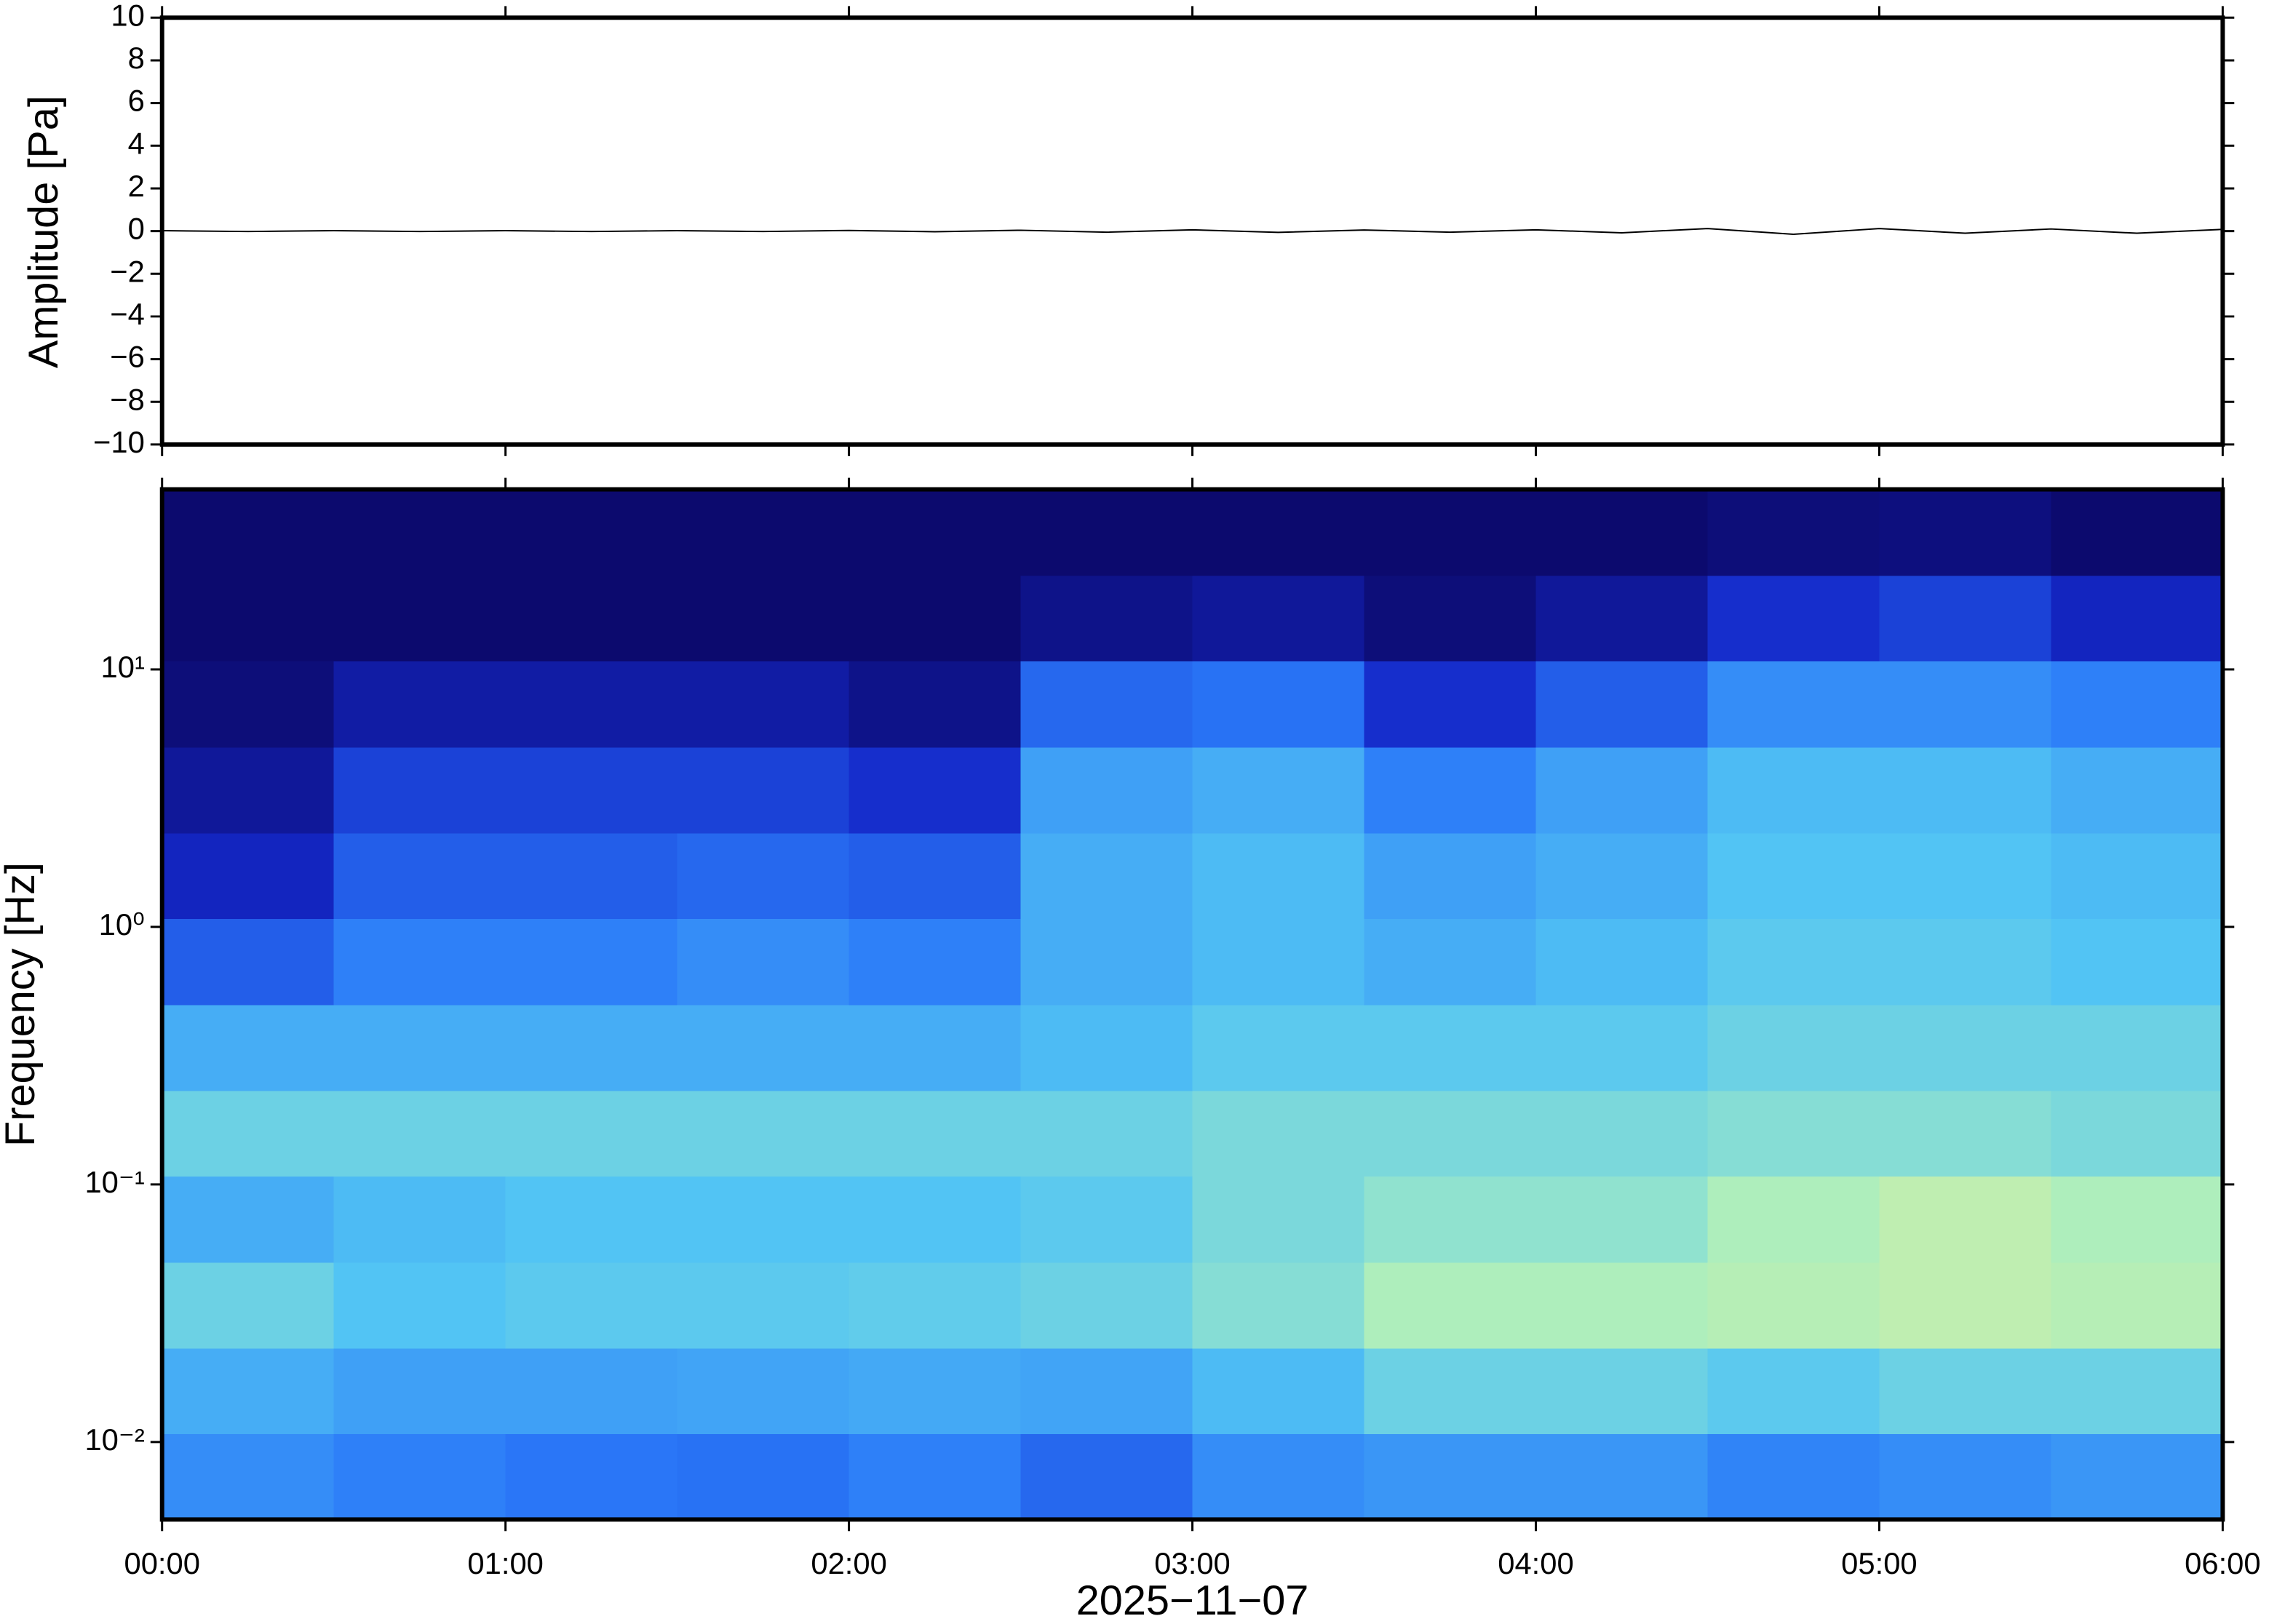 This screenshot has height=1624, width=2269. What do you see at coordinates (1536, 1563) in the screenshot?
I see `x-tick-label: 04:00` at bounding box center [1536, 1563].